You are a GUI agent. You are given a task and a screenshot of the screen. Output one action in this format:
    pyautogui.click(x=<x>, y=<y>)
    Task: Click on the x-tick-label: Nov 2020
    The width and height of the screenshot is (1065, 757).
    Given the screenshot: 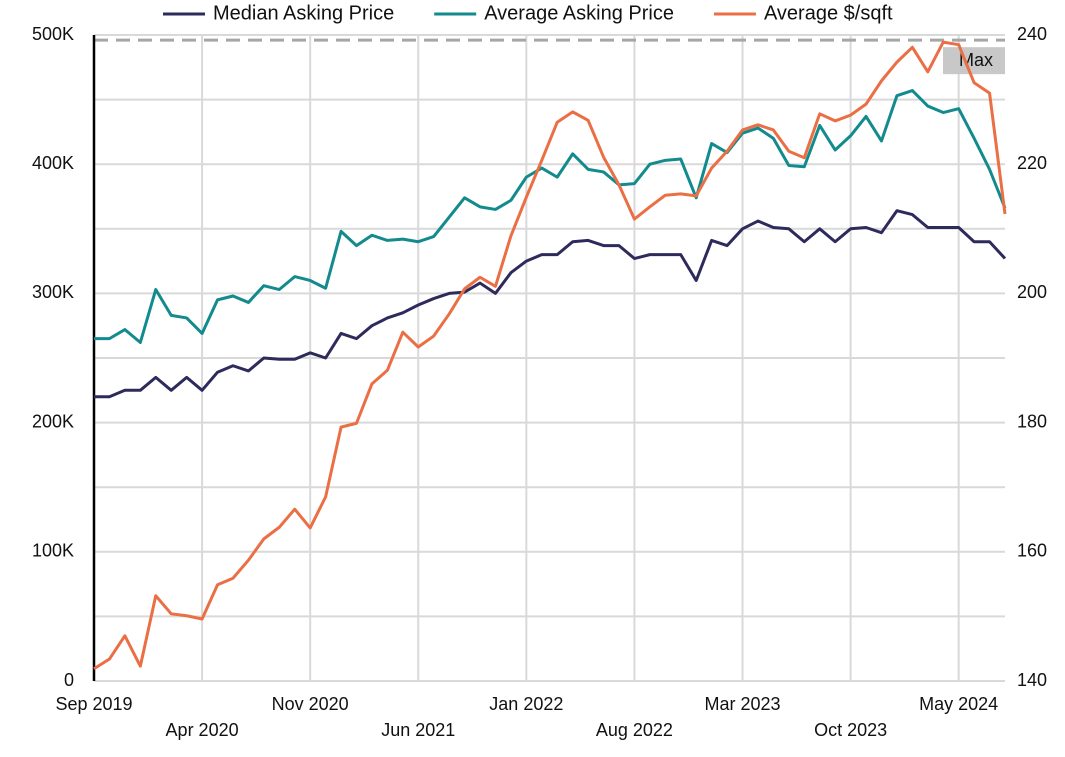 What is the action you would take?
    pyautogui.click(x=310, y=704)
    